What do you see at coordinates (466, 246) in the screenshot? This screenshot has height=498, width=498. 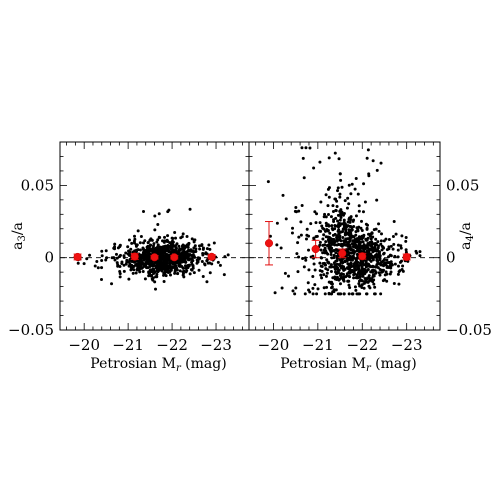 I see `y-axis-label-main: a` at bounding box center [466, 246].